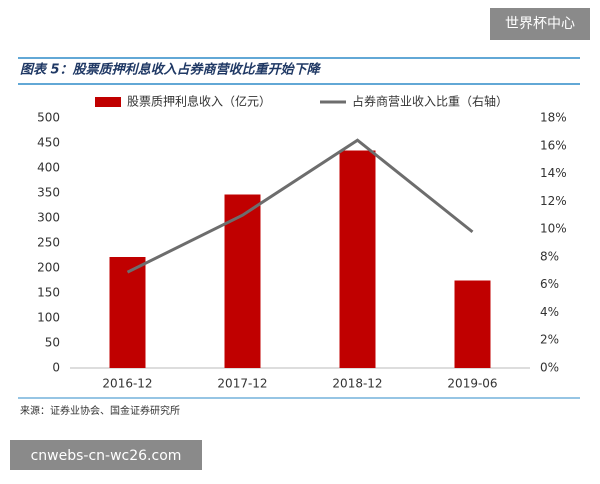  I want to click on y-tick-label: 0, so click(56, 368).